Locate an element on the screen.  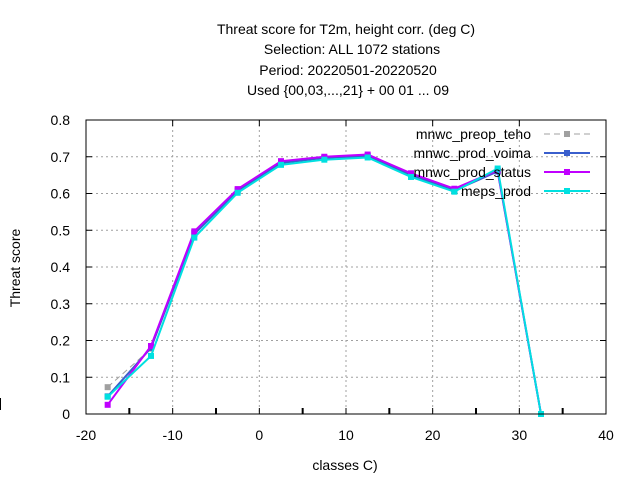
legend-label: mnwc_preop_teho is located at coordinates (473, 134).